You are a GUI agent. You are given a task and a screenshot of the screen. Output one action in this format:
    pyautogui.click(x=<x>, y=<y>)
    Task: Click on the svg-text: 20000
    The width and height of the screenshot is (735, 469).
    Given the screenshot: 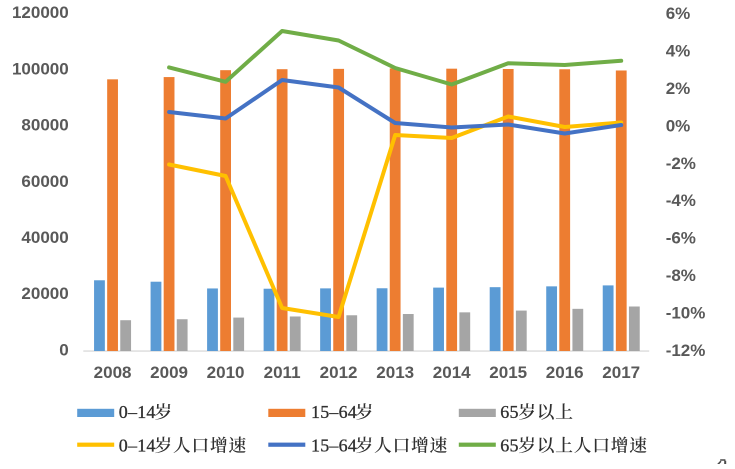 What is the action you would take?
    pyautogui.click(x=44, y=293)
    